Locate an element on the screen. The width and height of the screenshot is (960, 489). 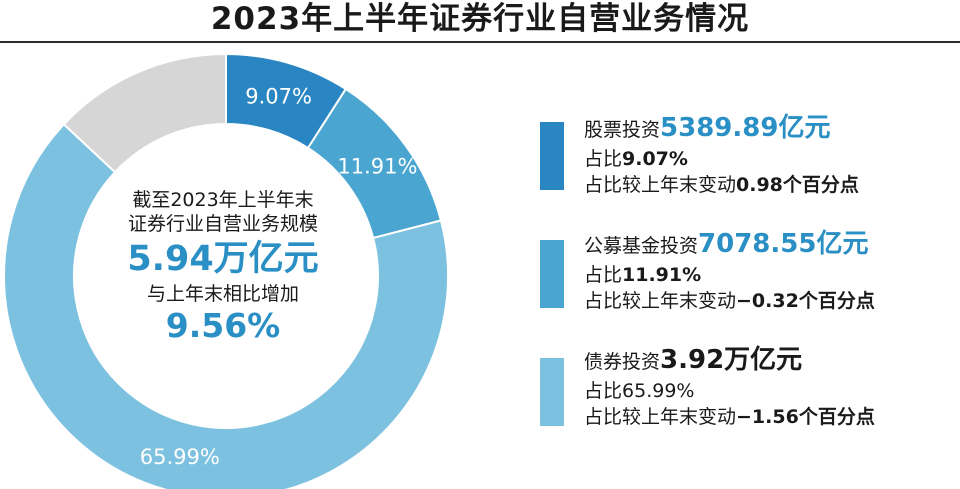
center-caption-2: 证券行业自营业务规模 is located at coordinates (222, 224).